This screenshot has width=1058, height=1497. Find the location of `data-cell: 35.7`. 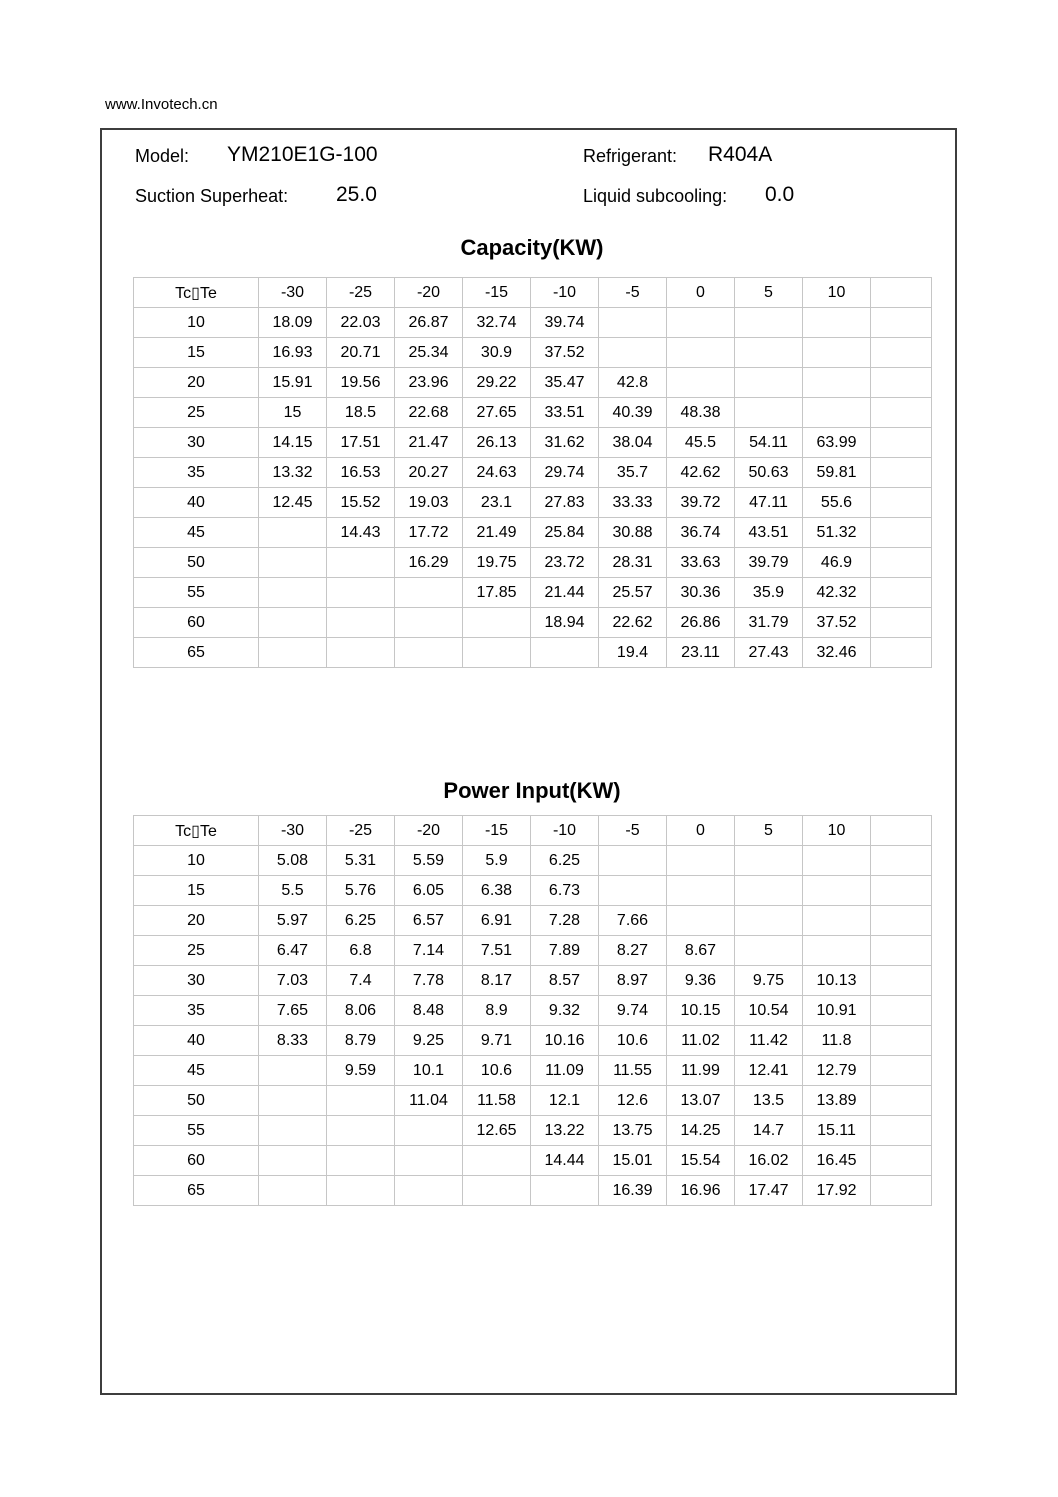

data-cell: 35.7 is located at coordinates (632, 472).